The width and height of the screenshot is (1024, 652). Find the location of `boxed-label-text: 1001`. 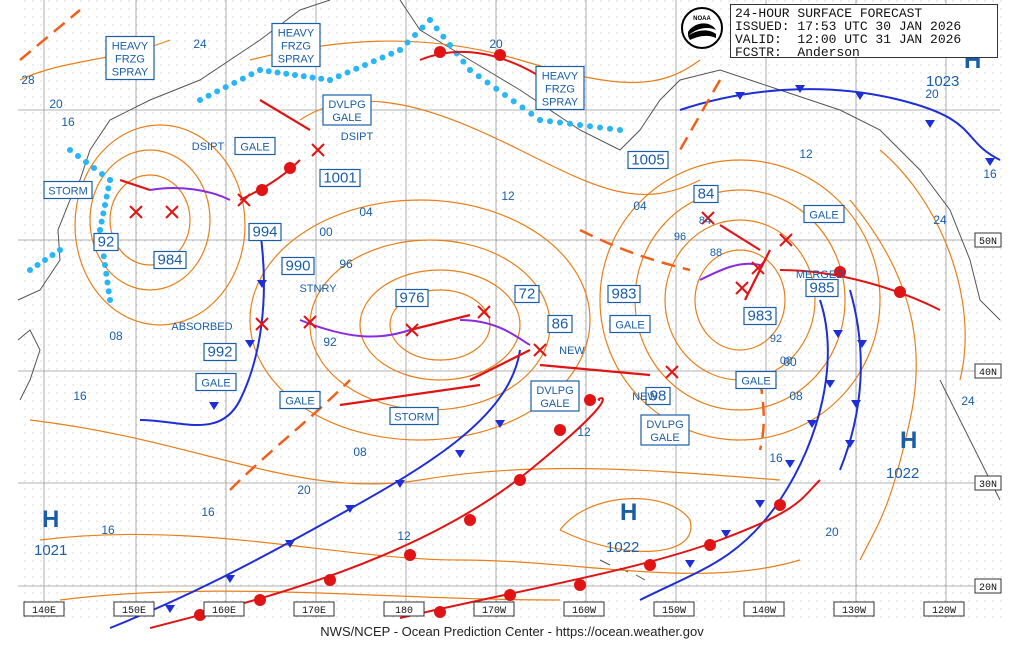

boxed-label-text: 1001 is located at coordinates (339, 178).